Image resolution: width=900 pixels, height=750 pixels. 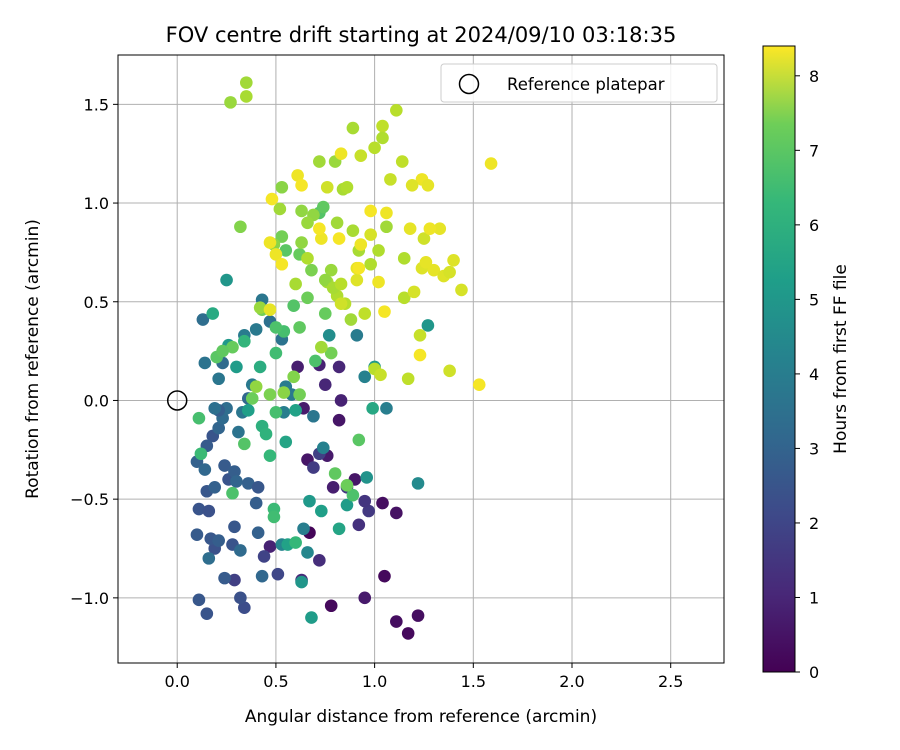 What do you see at coordinates (814, 523) in the screenshot?
I see `colorbar-tick-label: 2` at bounding box center [814, 523].